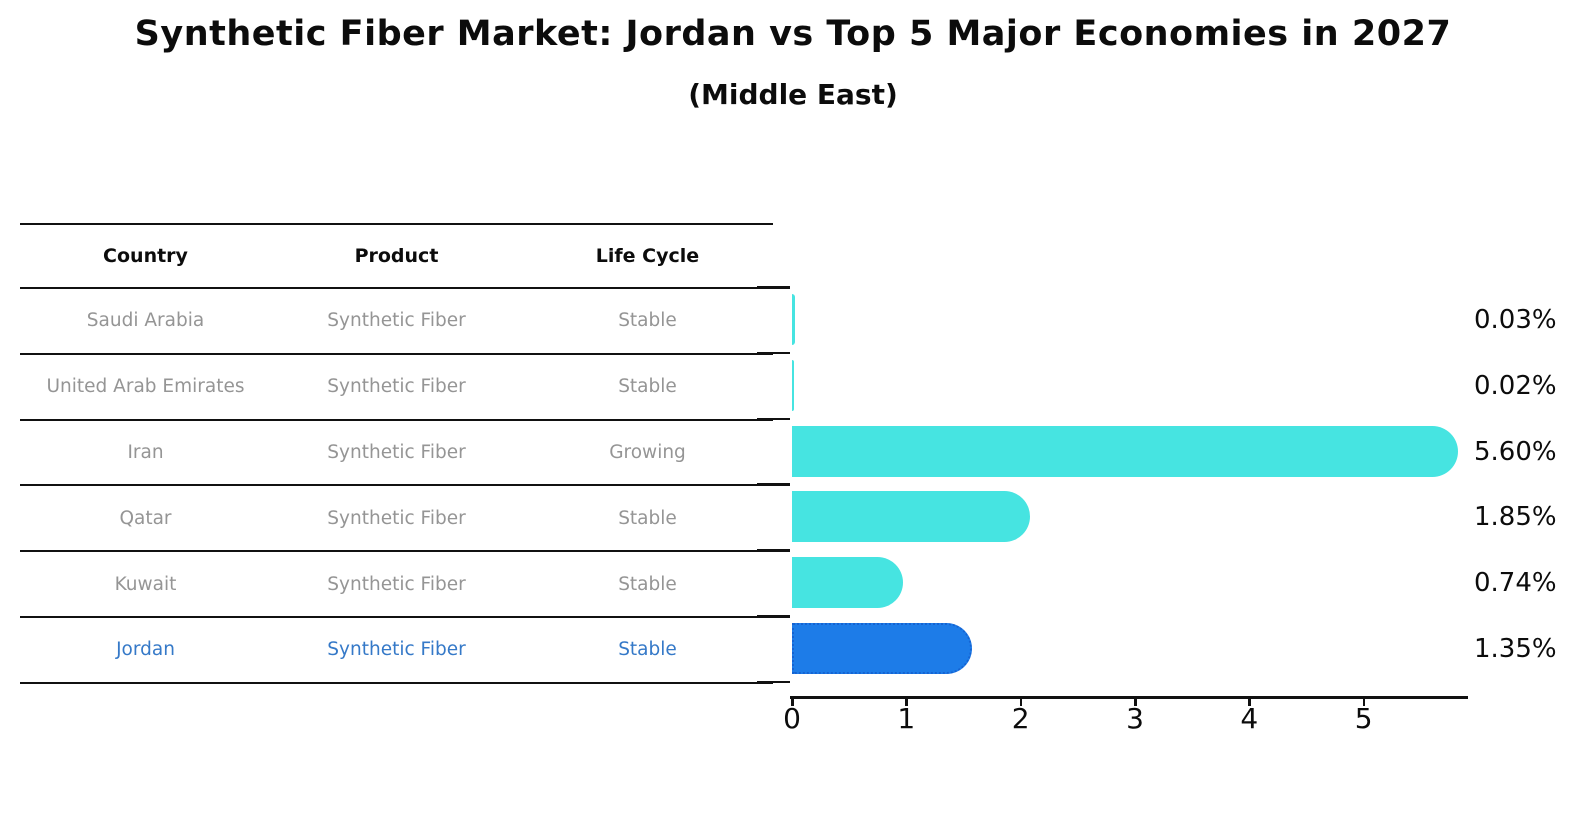 The width and height of the screenshot is (1586, 823). I want to click on table-row: Kuwait Synthetic Fiber Stable, so click(396, 585).